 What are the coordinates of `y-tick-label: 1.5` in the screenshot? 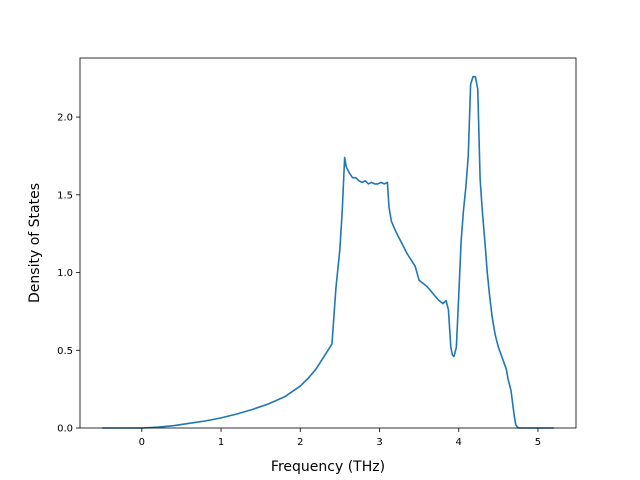 It's located at (65, 195).